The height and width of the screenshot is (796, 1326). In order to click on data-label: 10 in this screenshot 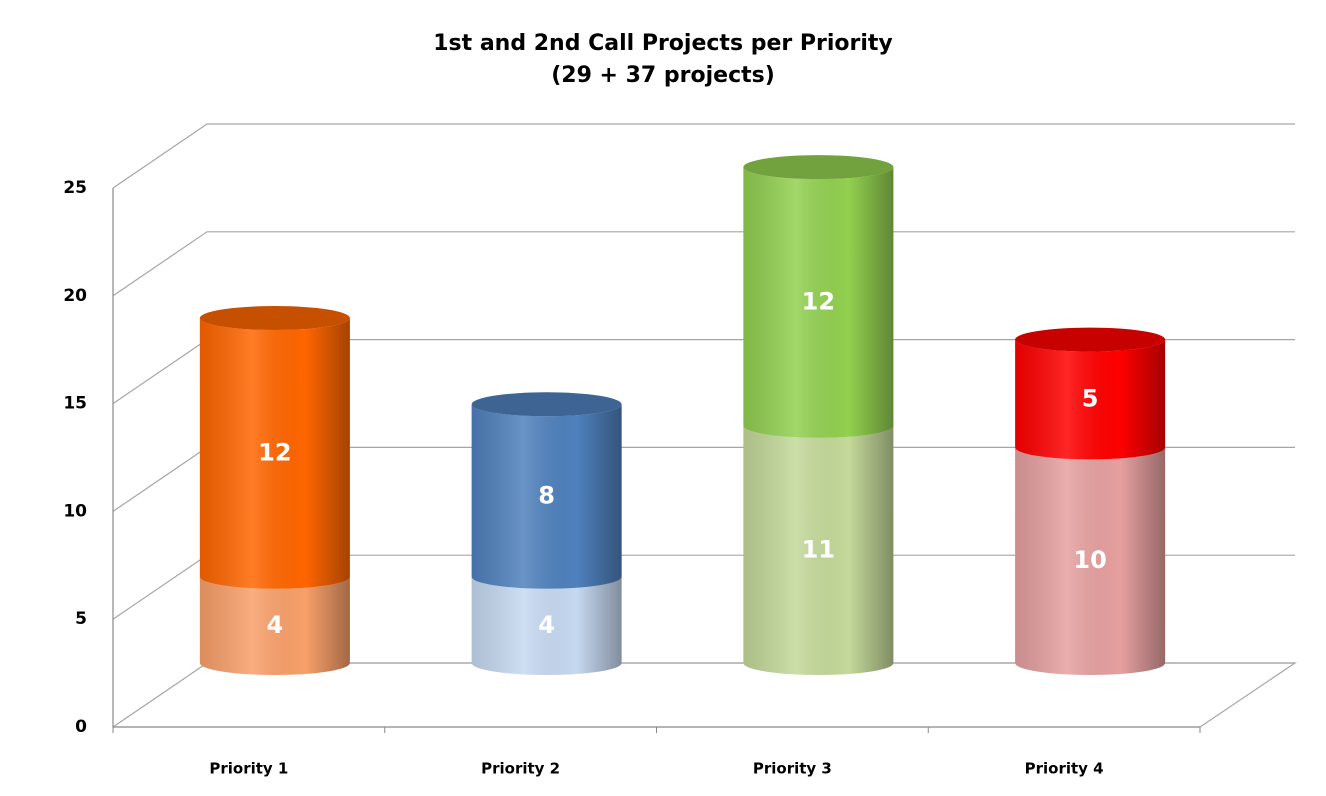, I will do `click(1089, 560)`.